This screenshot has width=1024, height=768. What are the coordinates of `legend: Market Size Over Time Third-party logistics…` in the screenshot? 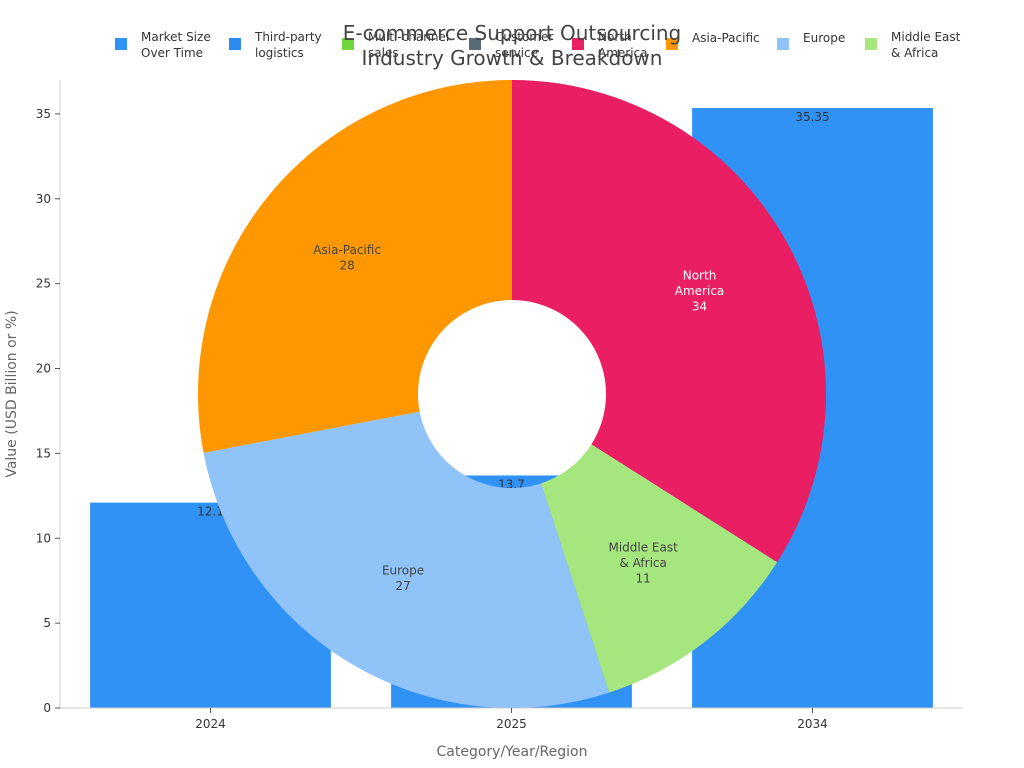 It's located at (538, 45).